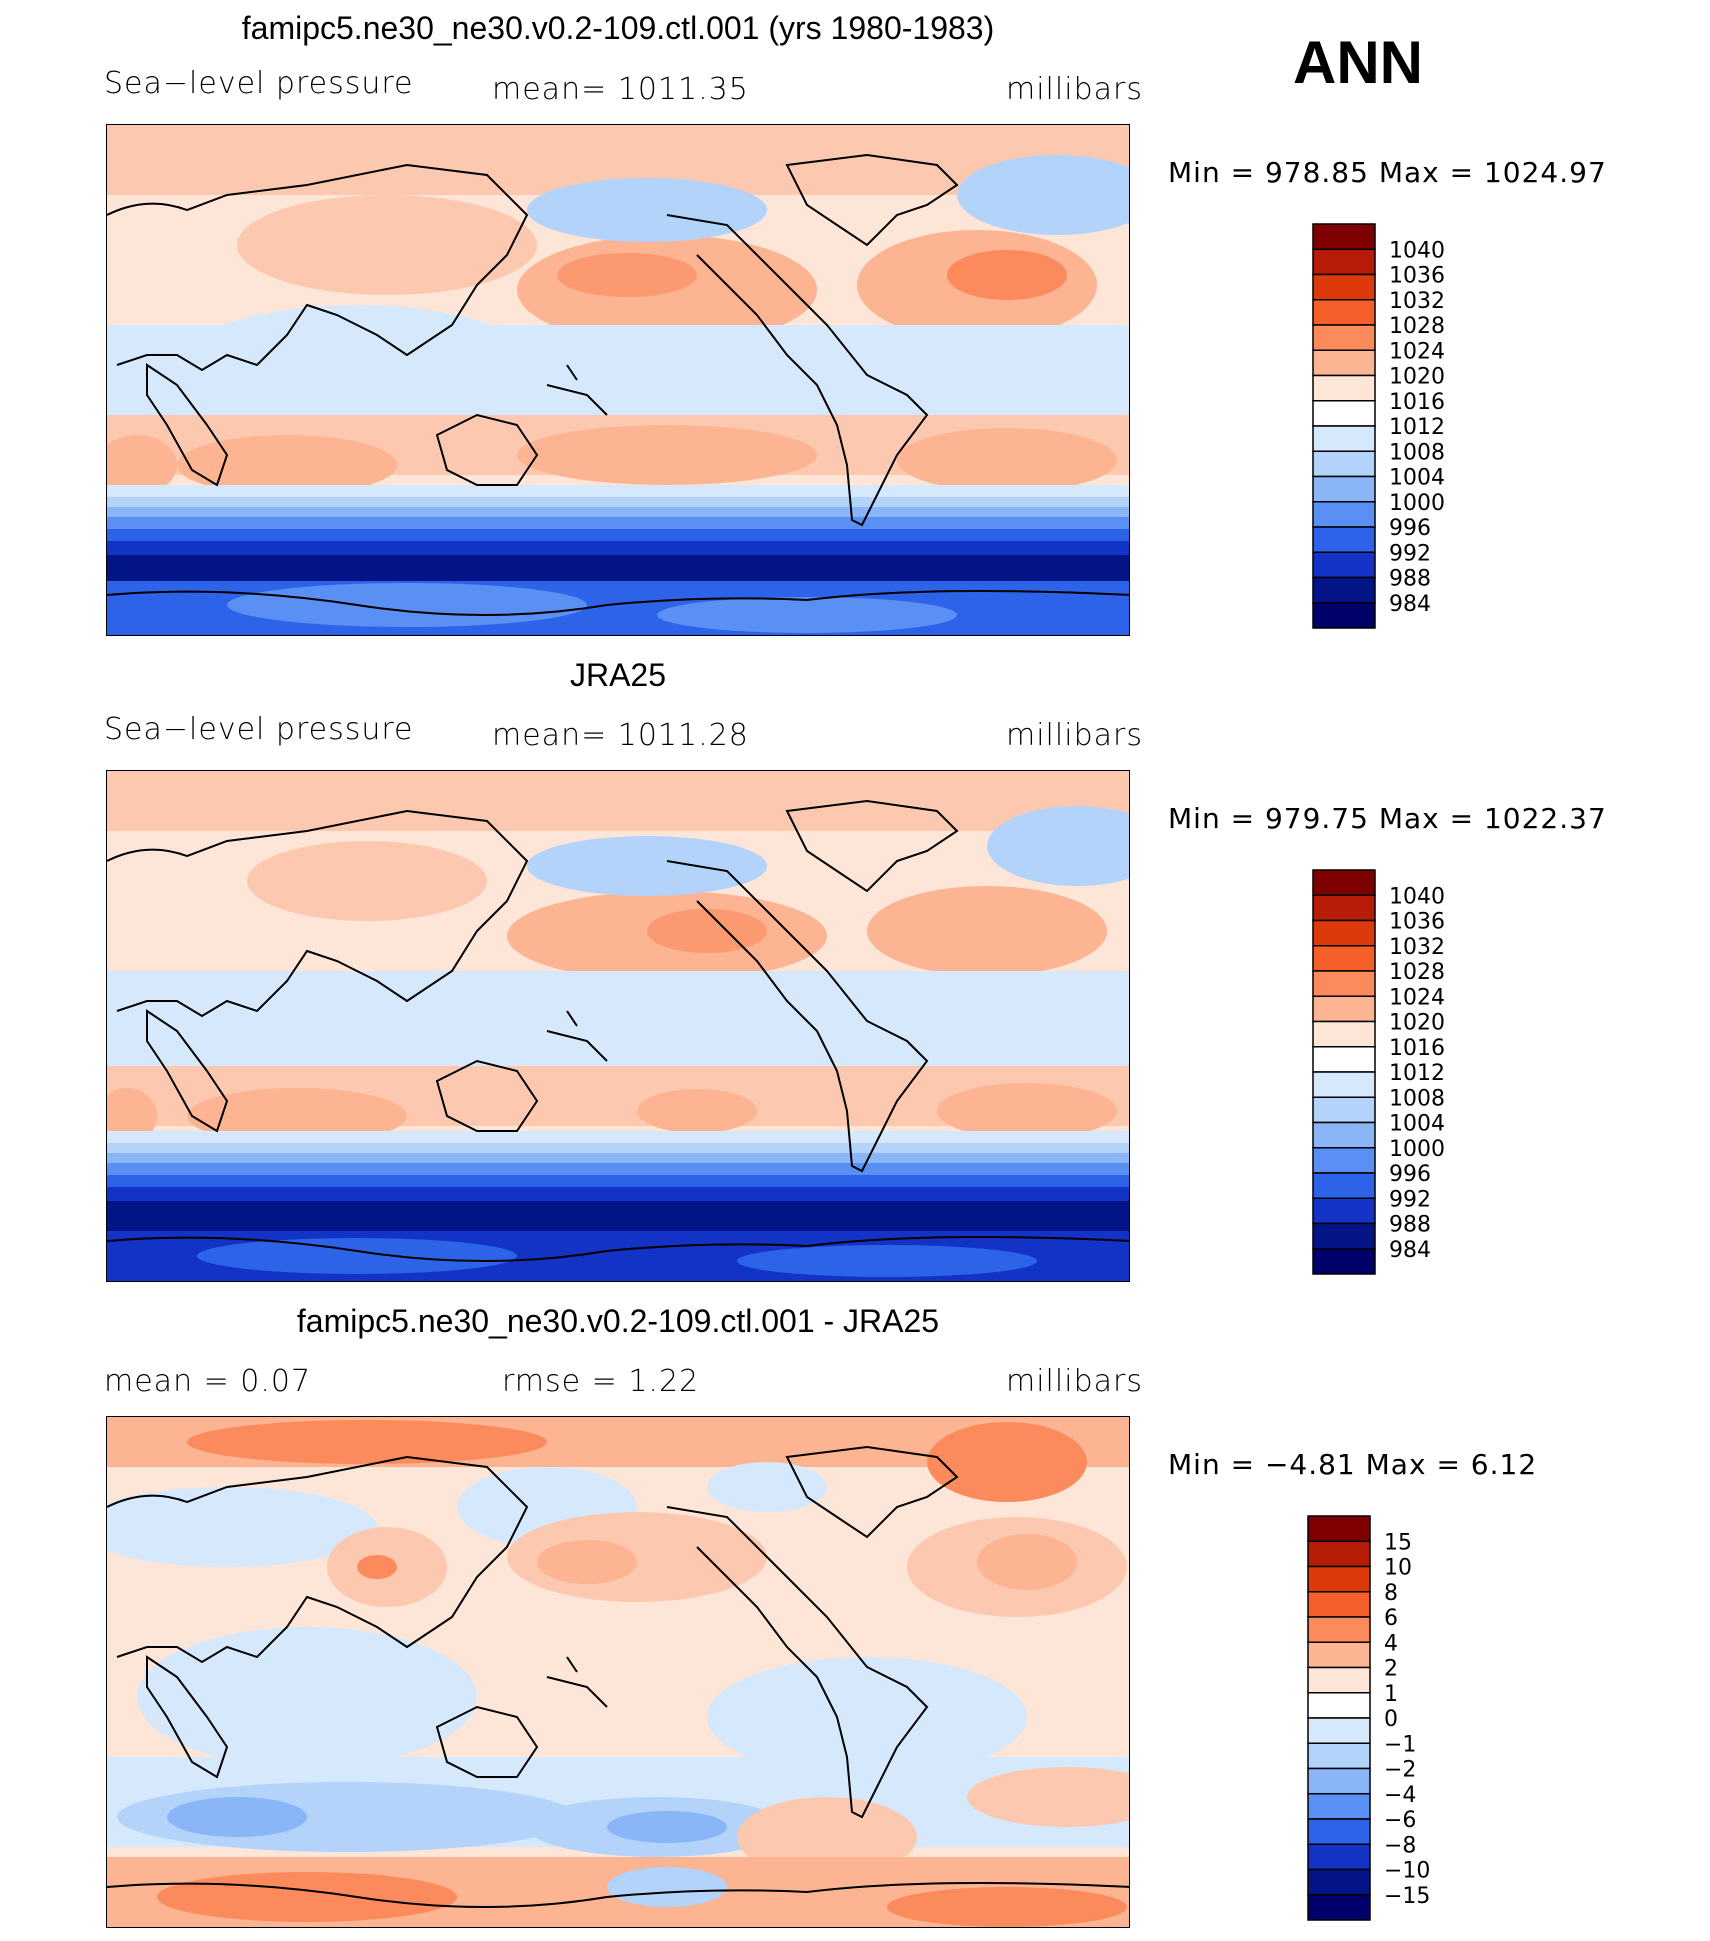 This screenshot has width=1710, height=1941. Describe the element at coordinates (1074, 1381) in the screenshot. I see `panel-3-units-label: millibars` at that location.